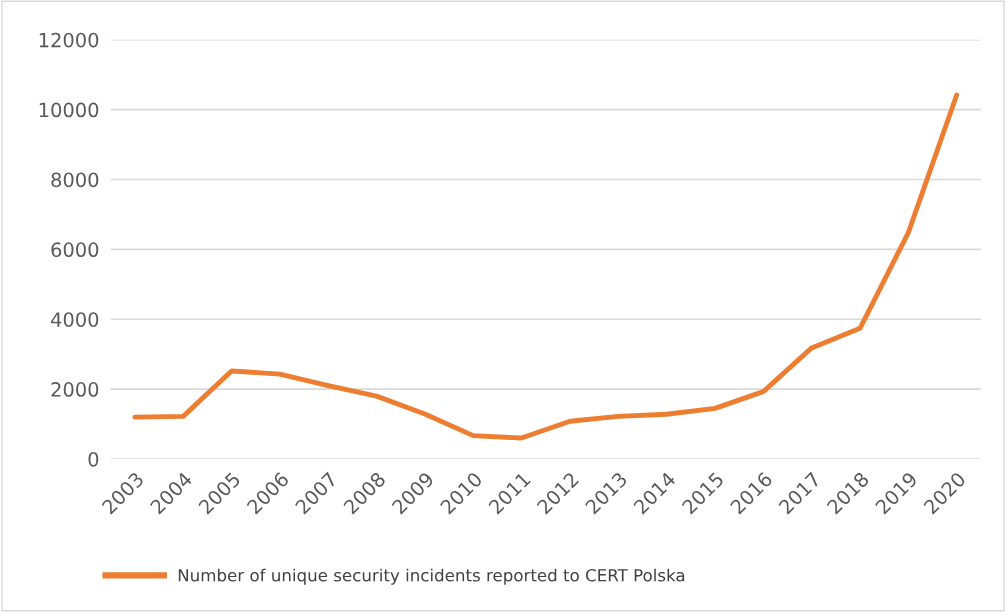  What do you see at coordinates (75, 319) in the screenshot?
I see `y-tick-label: 4000` at bounding box center [75, 319].